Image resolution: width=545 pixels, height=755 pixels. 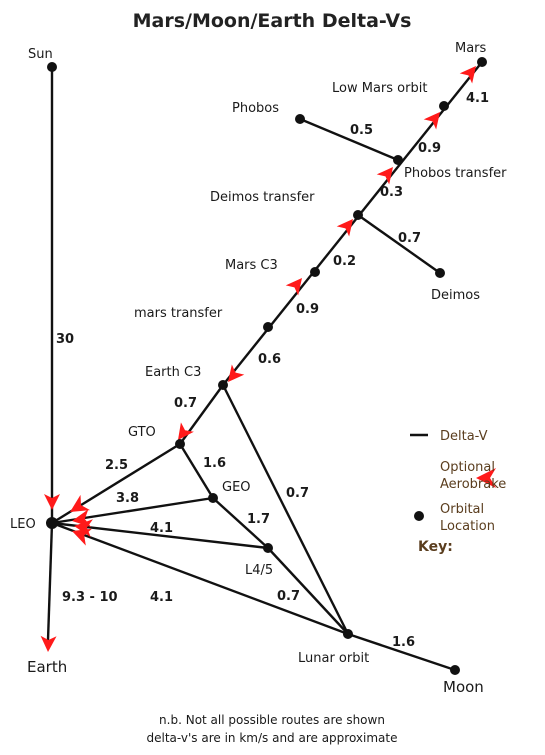 I want to click on dv-mc3-mt: 0.9, so click(x=307, y=309).